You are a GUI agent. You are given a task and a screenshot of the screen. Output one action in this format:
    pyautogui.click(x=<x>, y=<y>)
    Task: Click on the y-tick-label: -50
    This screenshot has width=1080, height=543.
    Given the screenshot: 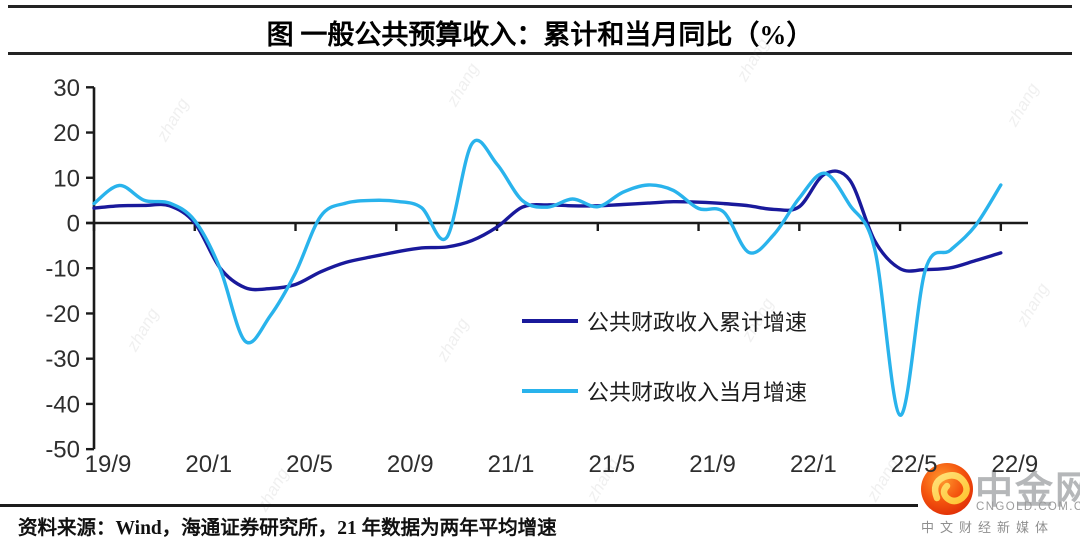 What is the action you would take?
    pyautogui.click(x=62, y=450)
    